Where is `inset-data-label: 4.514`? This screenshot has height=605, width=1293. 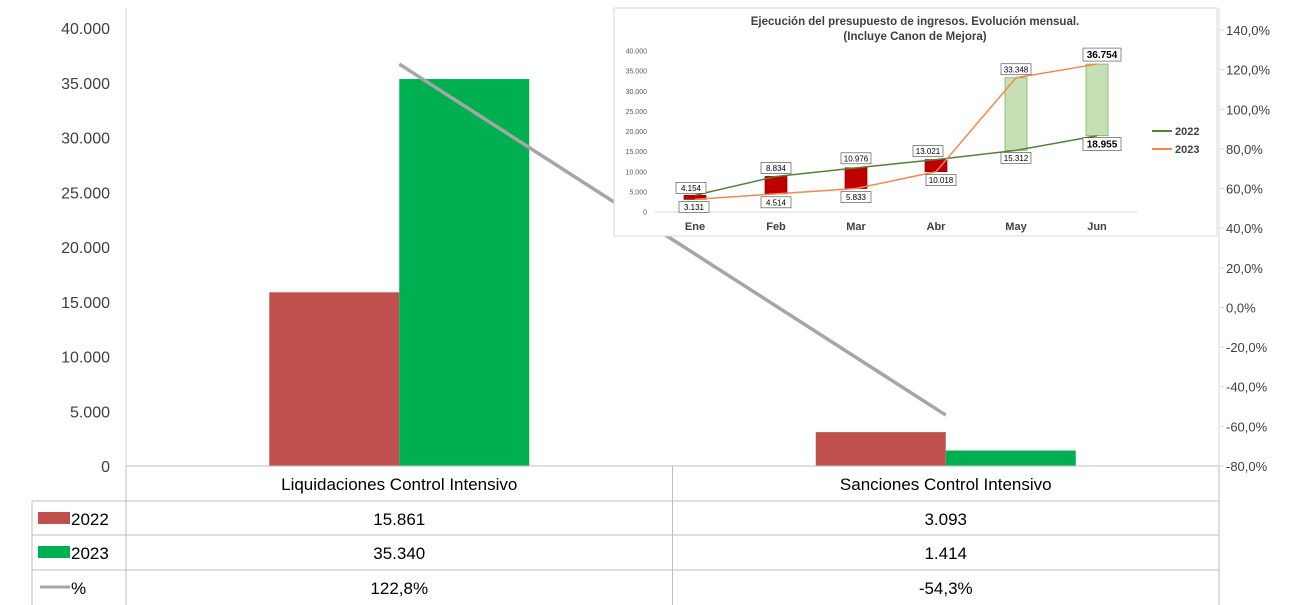
inset-data-label: 4.514 is located at coordinates (776, 202).